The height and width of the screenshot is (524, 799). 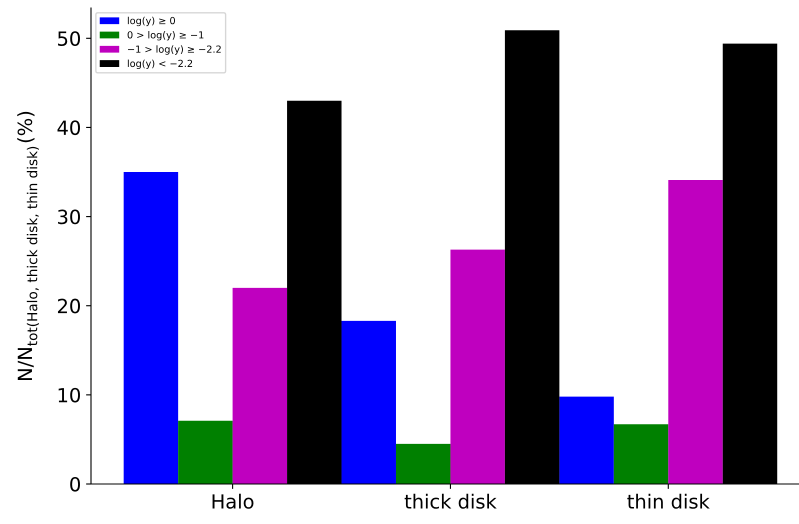 What do you see at coordinates (68, 128) in the screenshot?
I see `y-tick-label: 40` at bounding box center [68, 128].